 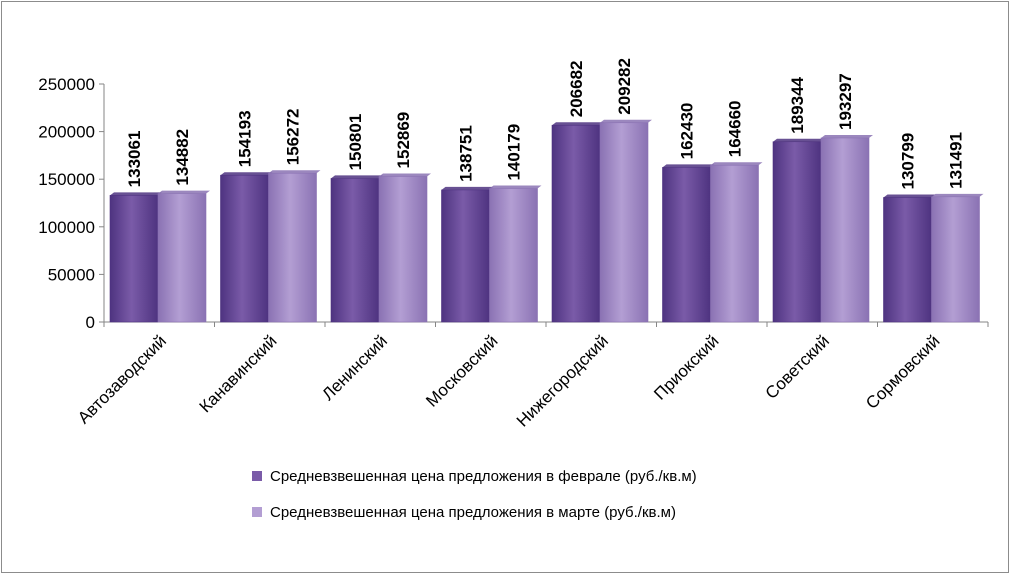 What do you see at coordinates (956, 160) in the screenshot?
I see `data-label: 131491` at bounding box center [956, 160].